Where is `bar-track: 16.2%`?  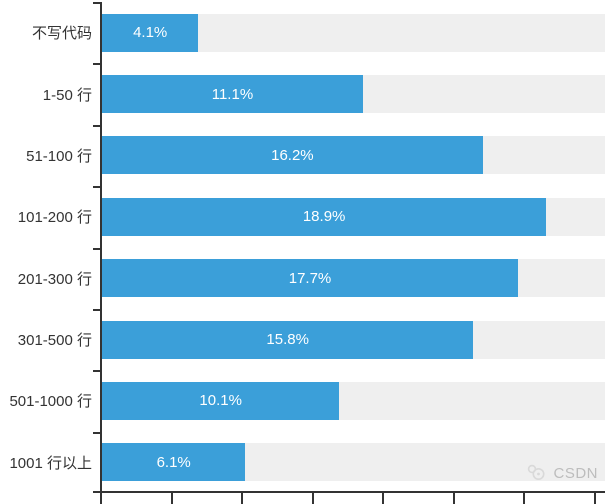 bar-track: 16.2% is located at coordinates (353, 155).